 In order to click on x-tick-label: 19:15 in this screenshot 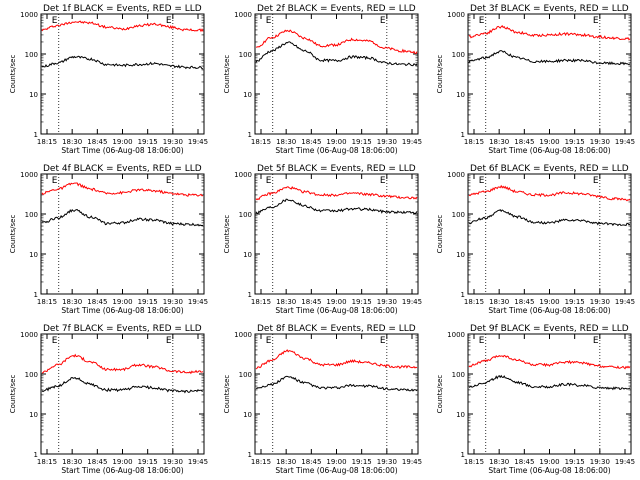, I will do `click(148, 462)`.